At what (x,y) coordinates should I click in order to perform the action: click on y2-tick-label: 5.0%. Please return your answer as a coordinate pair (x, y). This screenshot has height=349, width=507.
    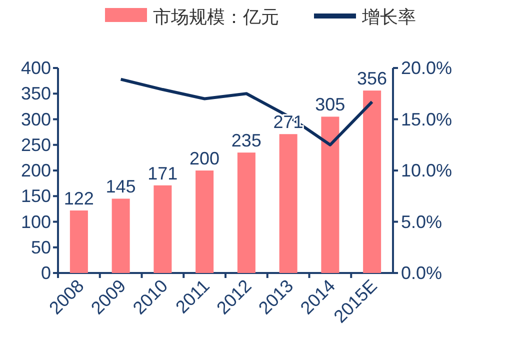
    Looking at the image, I should click on (421, 222).